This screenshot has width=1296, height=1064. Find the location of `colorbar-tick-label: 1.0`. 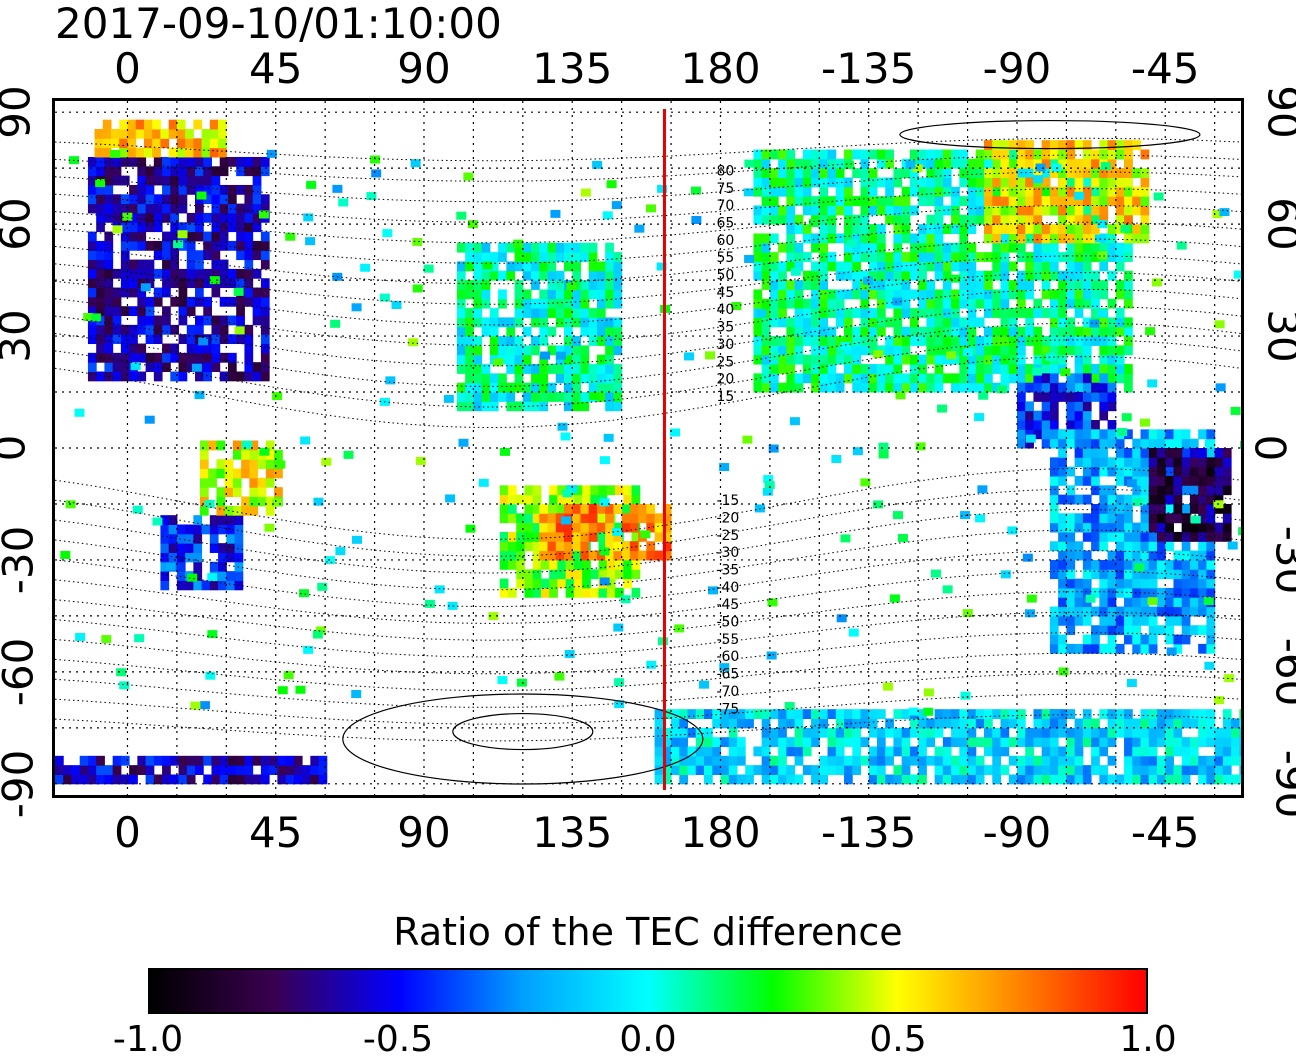

colorbar-tick-label: 1.0 is located at coordinates (1148, 1039).